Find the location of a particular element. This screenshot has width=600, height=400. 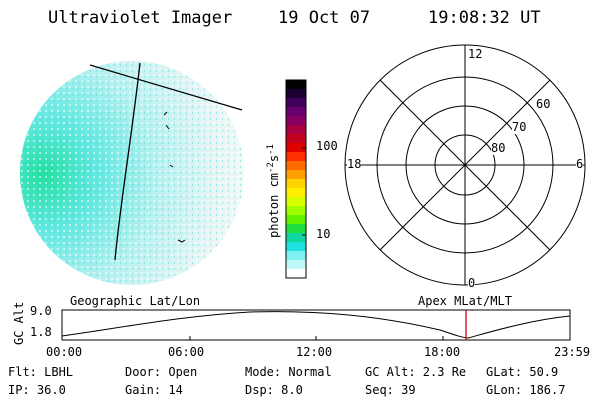

mode-status: Mode: Normal is located at coordinates (288, 372).